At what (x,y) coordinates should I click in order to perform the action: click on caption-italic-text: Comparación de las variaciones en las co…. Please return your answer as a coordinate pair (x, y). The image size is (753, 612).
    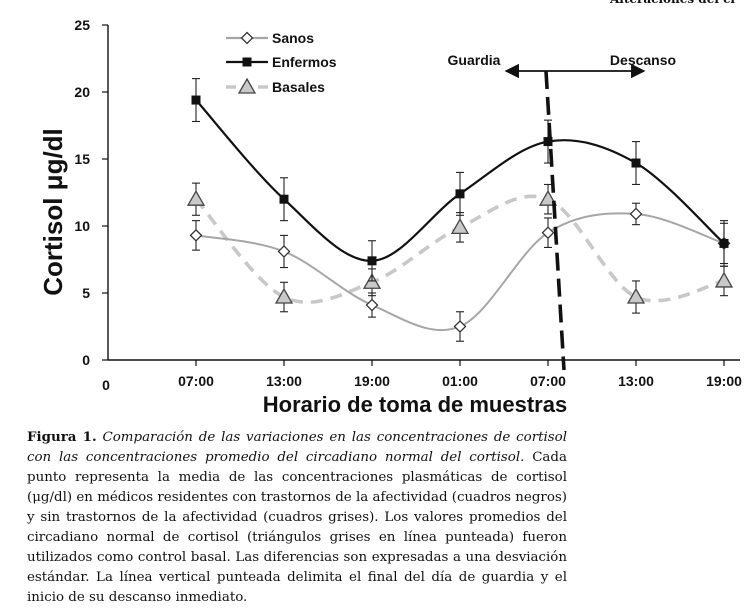
    Looking at the image, I should click on (297, 447).